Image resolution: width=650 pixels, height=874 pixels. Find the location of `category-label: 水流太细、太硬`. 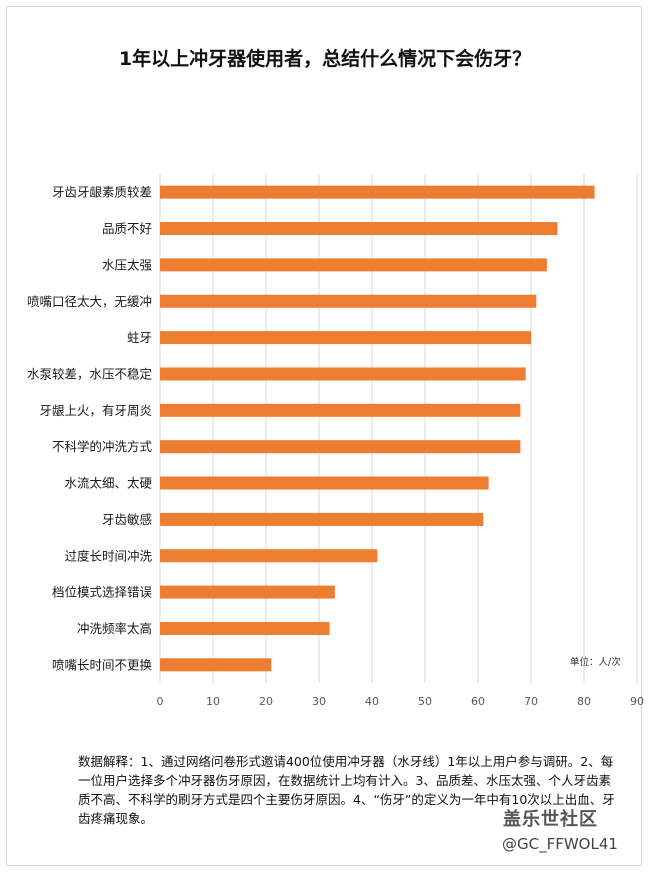

category-label: 水流太细、太硬 is located at coordinates (108, 483).